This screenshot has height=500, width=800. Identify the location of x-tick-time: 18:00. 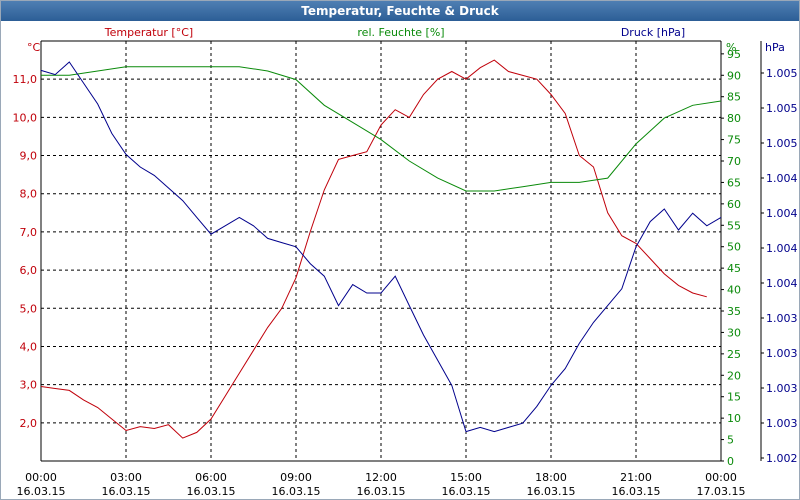
(551, 477).